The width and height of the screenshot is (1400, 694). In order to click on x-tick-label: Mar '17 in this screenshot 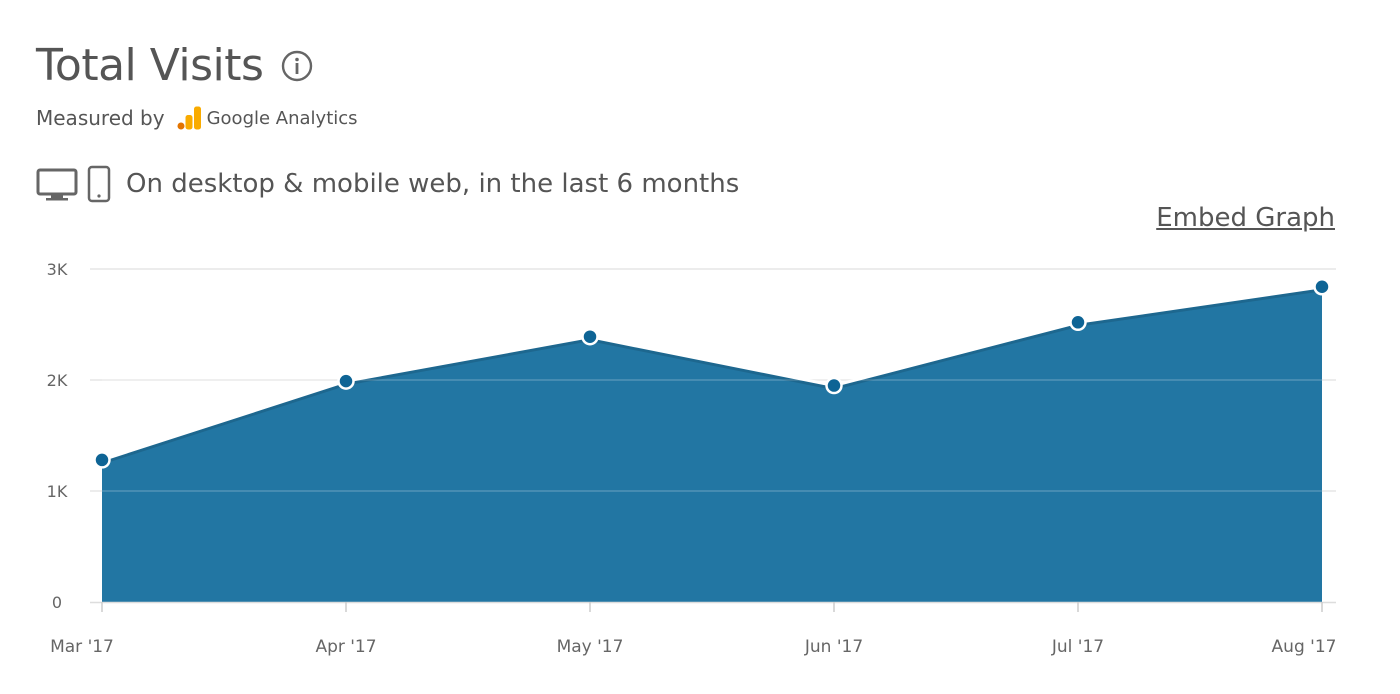, I will do `click(82, 647)`.